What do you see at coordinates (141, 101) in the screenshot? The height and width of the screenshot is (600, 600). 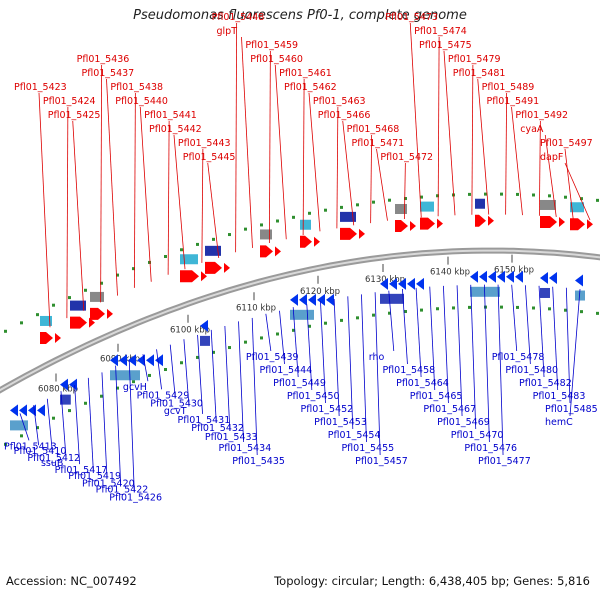 I see `forward-gene-label: Pfl01_5440` at bounding box center [141, 101].